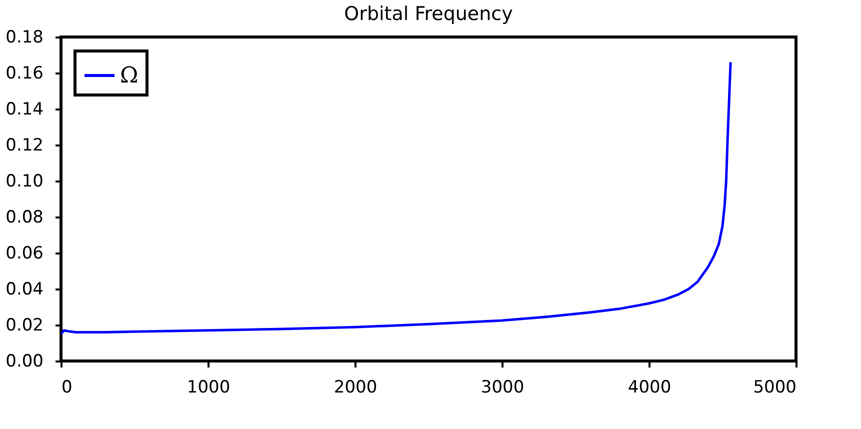  What do you see at coordinates (25, 110) in the screenshot?
I see `y-tick-label: 0.14` at bounding box center [25, 110].